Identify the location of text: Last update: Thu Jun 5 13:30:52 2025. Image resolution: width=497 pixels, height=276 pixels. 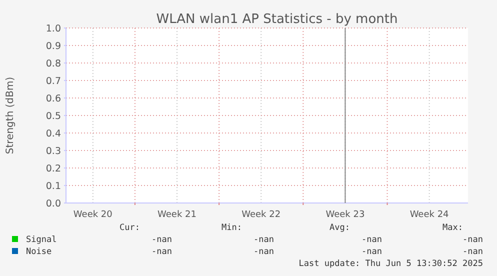
(390, 264).